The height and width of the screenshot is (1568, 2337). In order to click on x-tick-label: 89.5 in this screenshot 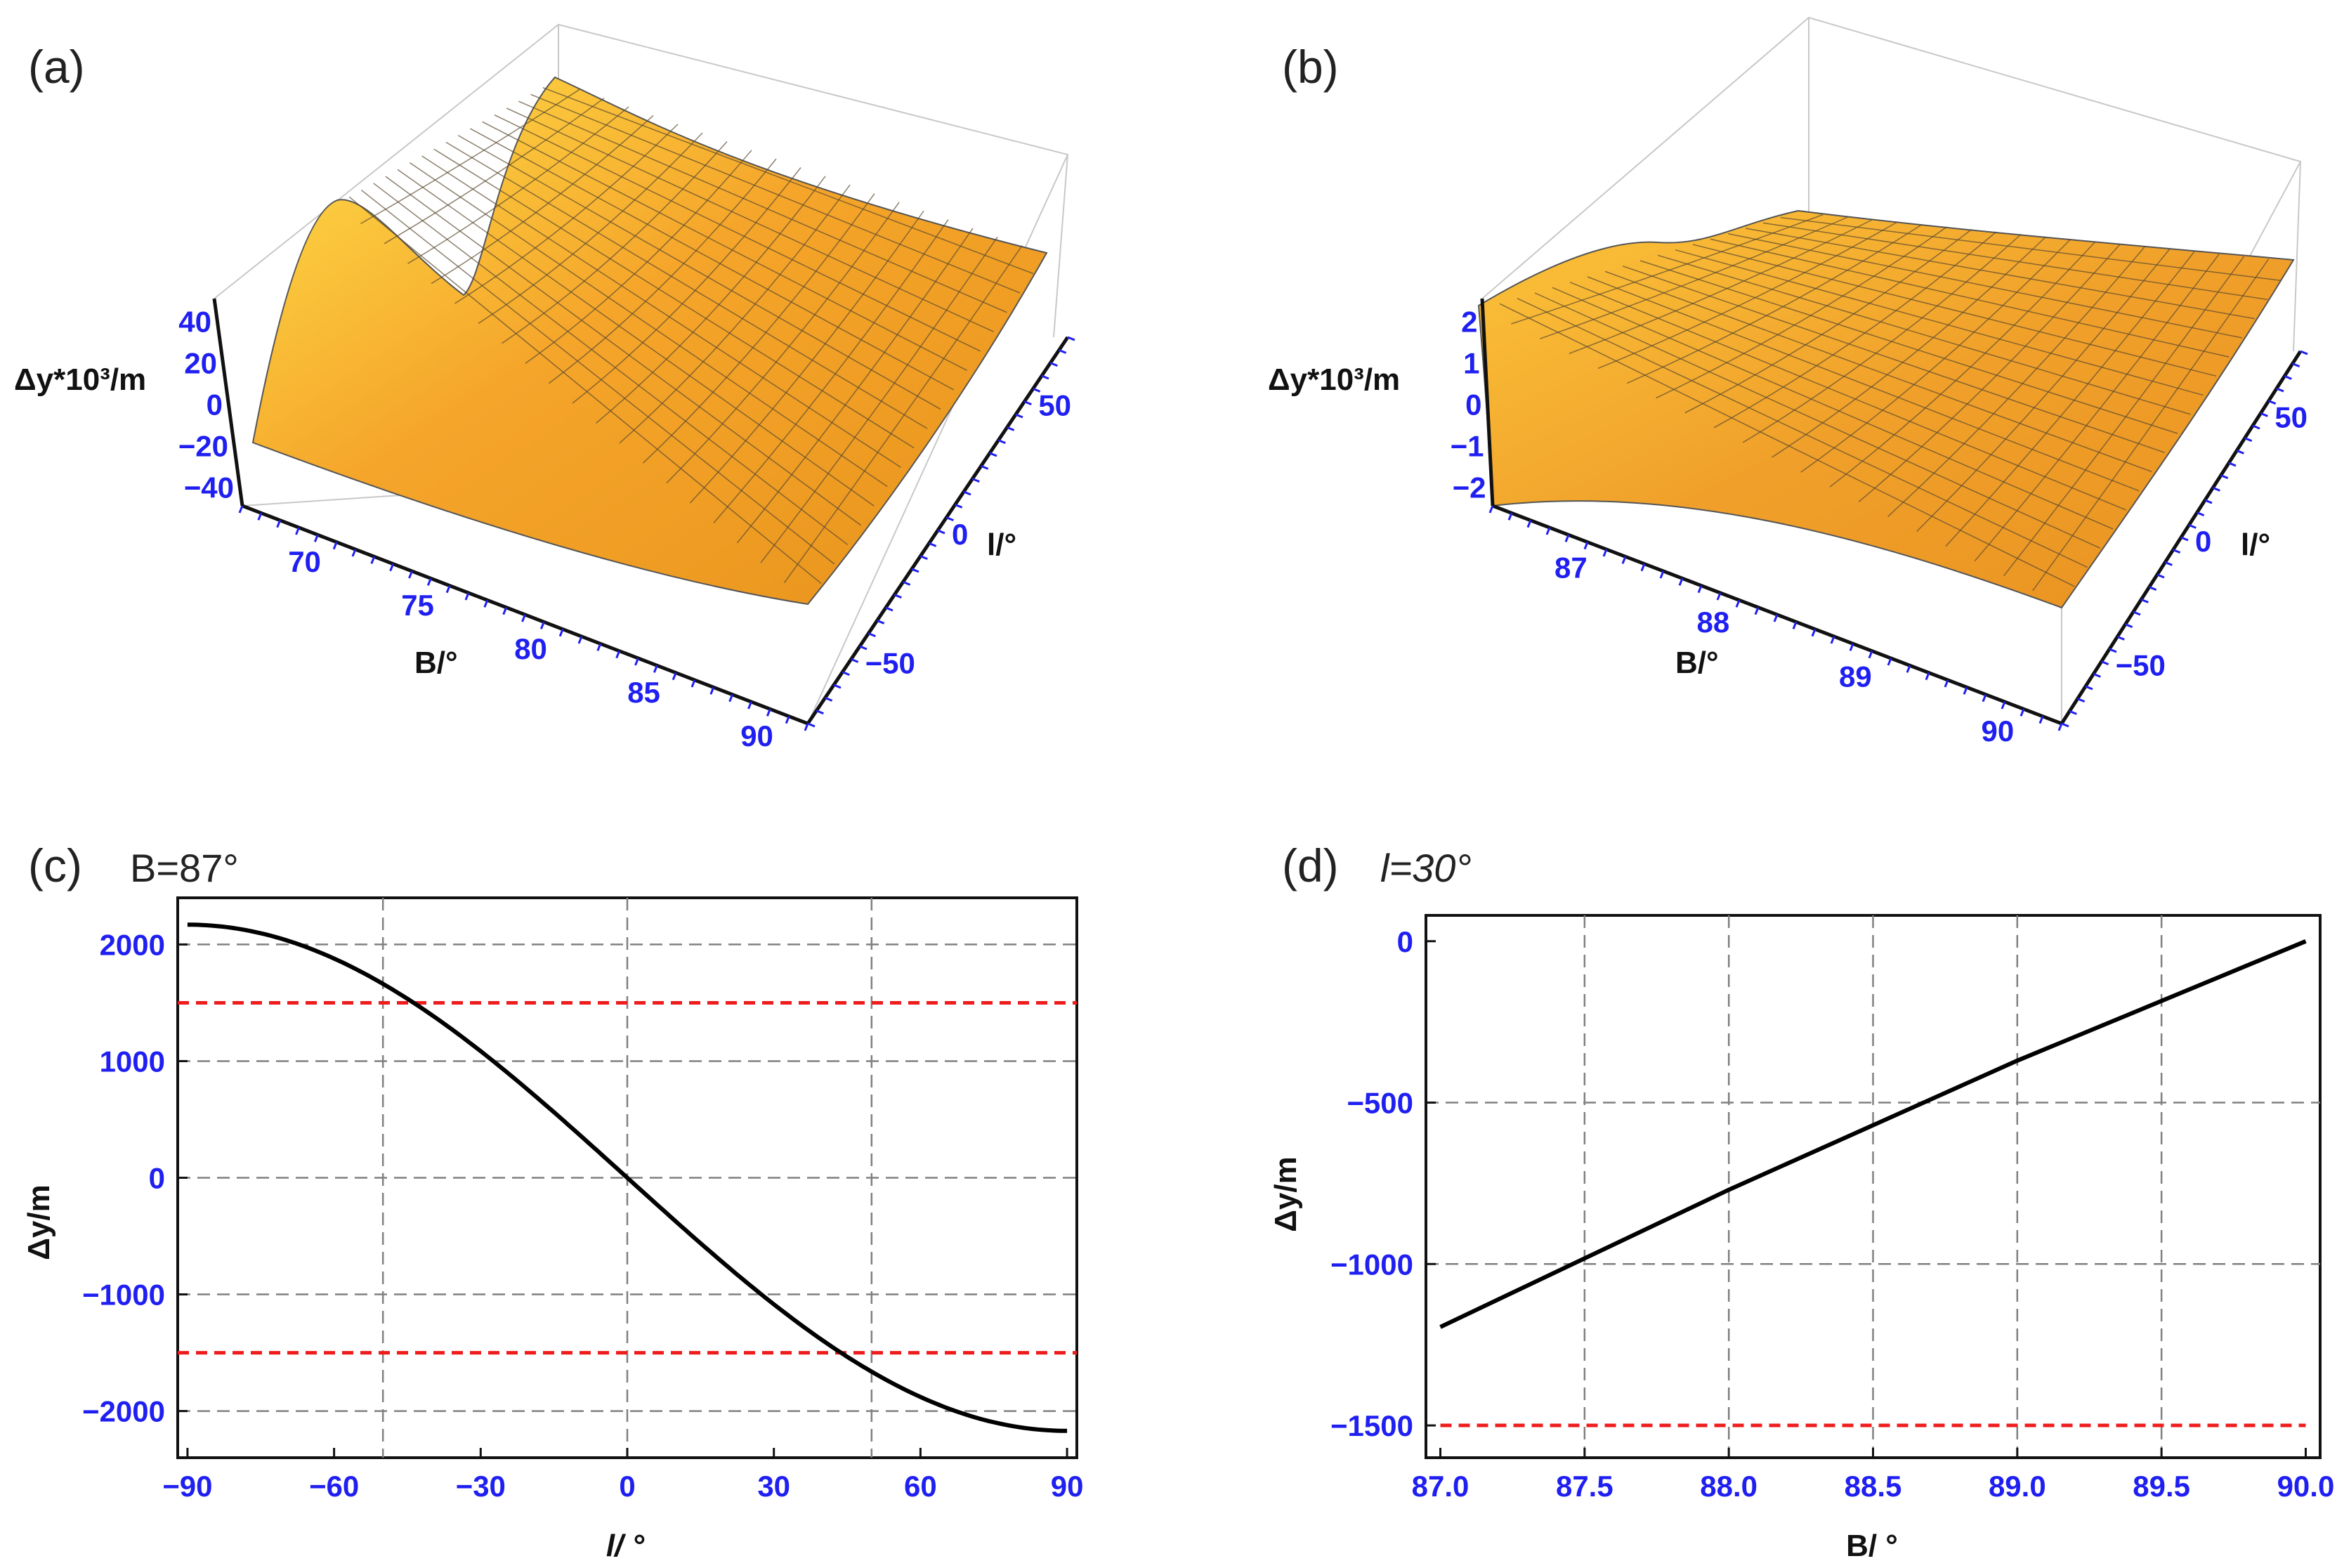, I will do `click(2161, 1487)`.